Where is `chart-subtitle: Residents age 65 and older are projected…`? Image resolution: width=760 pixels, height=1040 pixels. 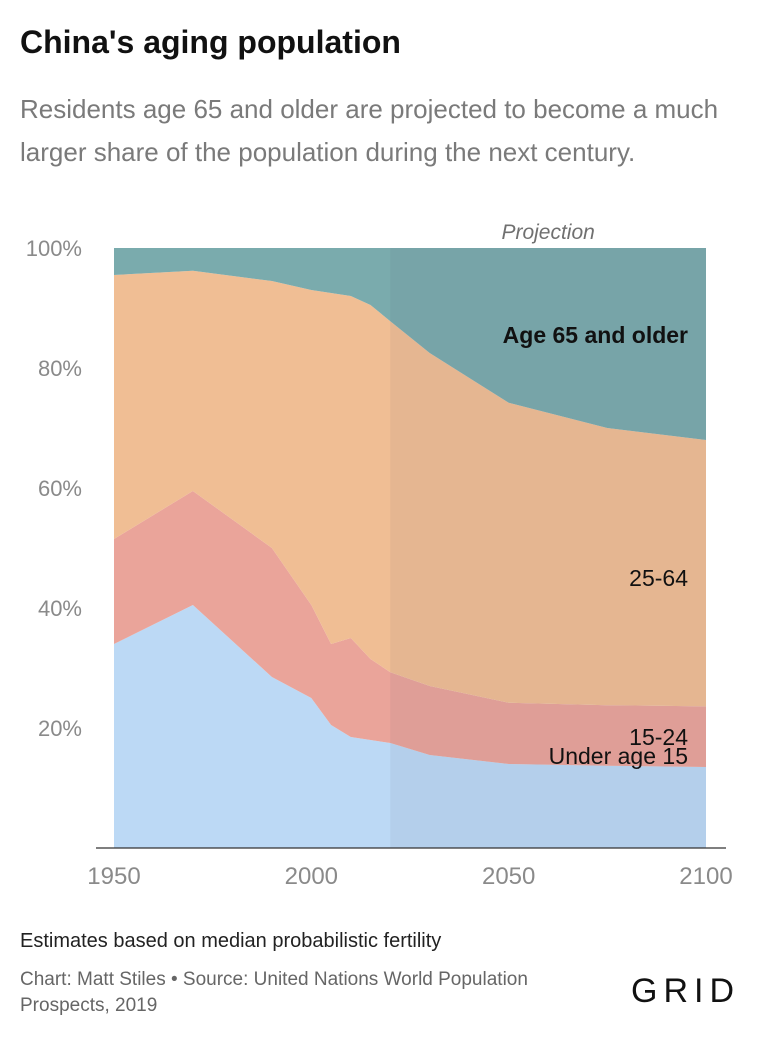 chart-subtitle: Residents age 65 and older are projected… is located at coordinates (369, 130).